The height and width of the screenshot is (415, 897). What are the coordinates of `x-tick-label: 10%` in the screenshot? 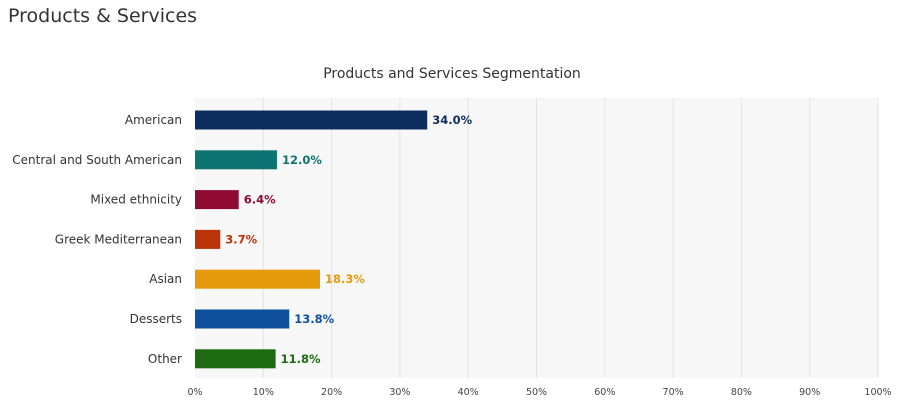 It's located at (263, 392).